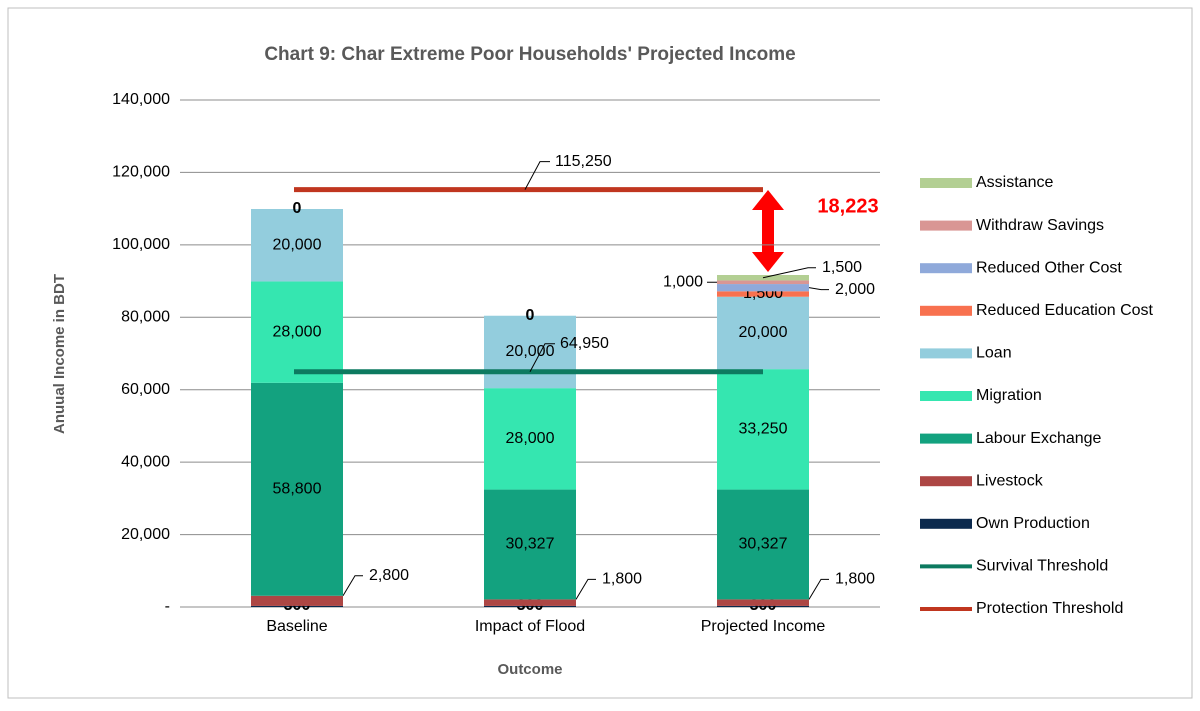  What do you see at coordinates (842, 267) in the screenshot?
I see `data-label: 1,500` at bounding box center [842, 267].